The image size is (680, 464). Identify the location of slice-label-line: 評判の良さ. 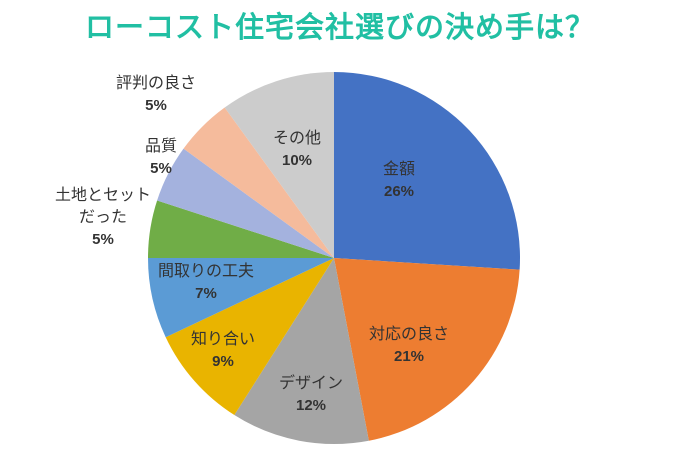
(156, 83).